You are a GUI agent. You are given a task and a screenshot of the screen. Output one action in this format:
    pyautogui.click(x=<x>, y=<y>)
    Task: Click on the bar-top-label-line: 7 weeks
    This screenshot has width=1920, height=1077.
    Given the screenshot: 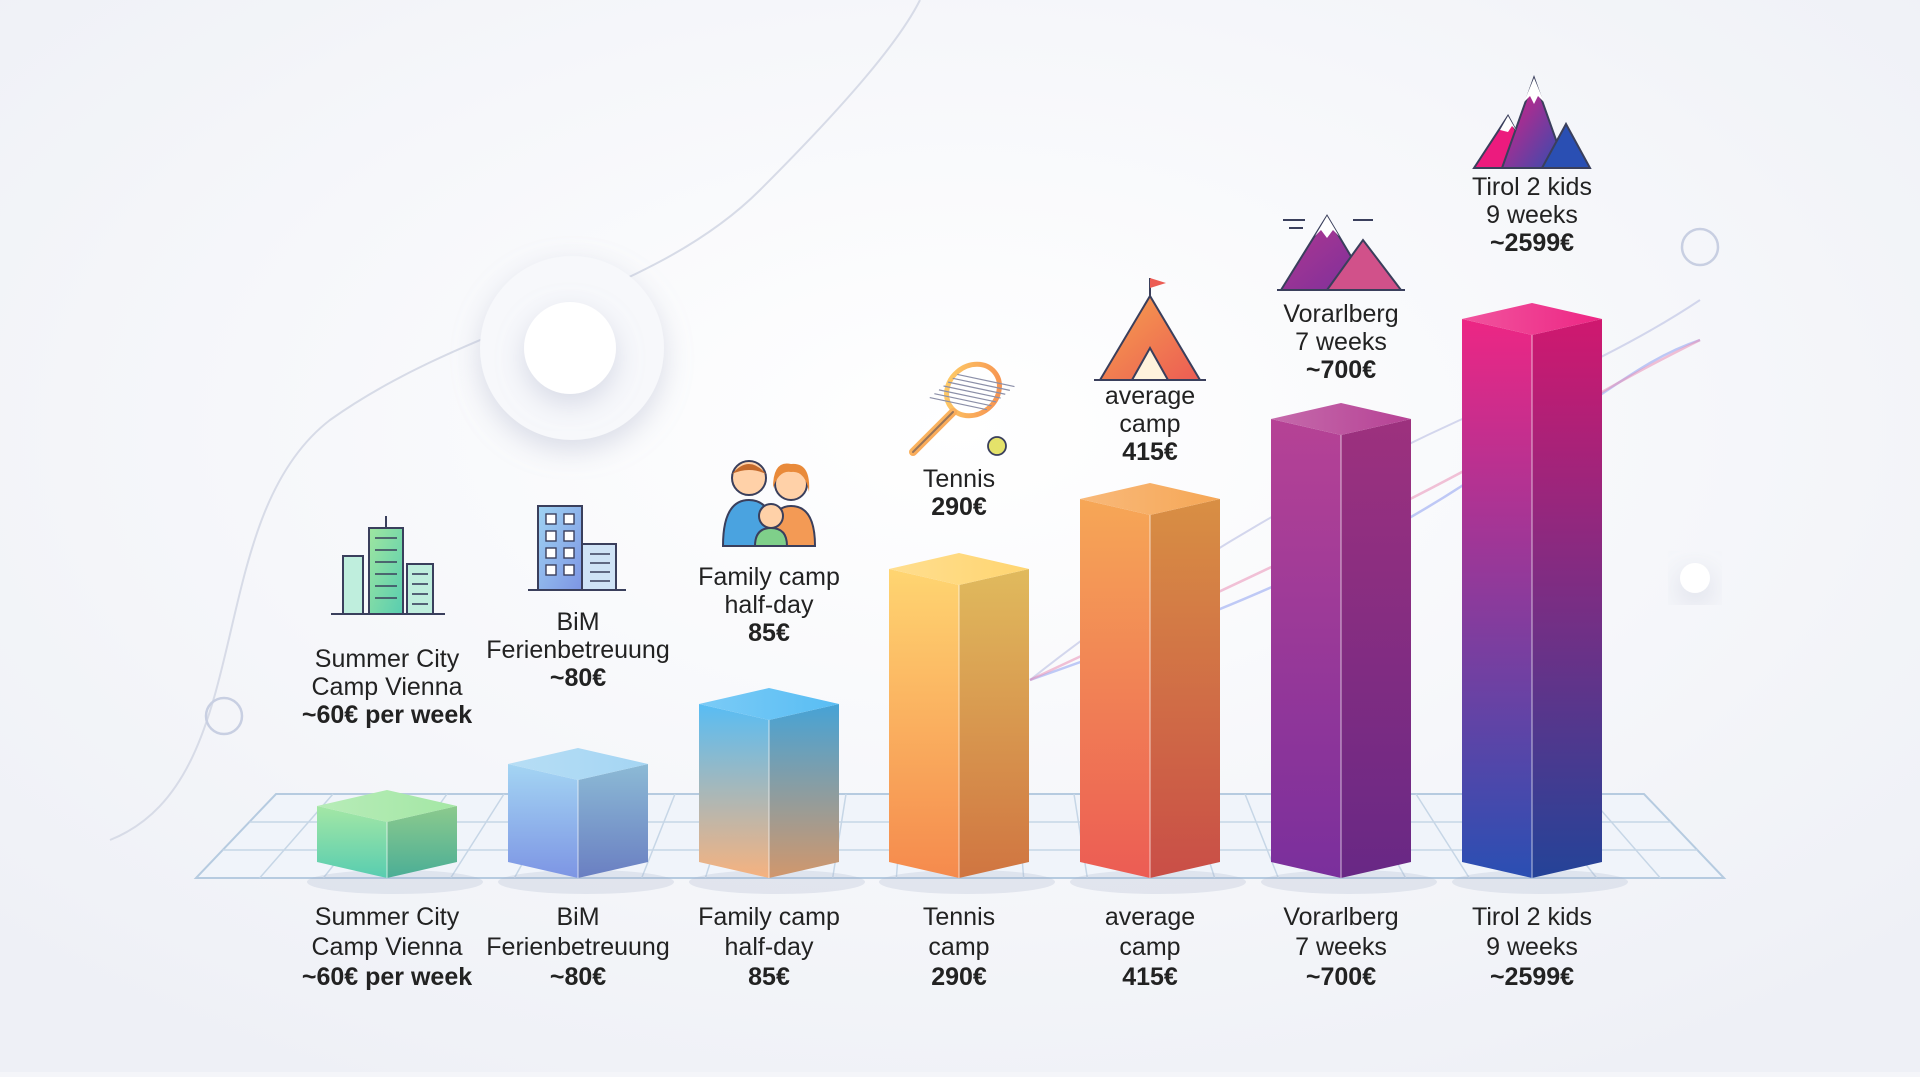 What is the action you would take?
    pyautogui.click(x=1341, y=342)
    